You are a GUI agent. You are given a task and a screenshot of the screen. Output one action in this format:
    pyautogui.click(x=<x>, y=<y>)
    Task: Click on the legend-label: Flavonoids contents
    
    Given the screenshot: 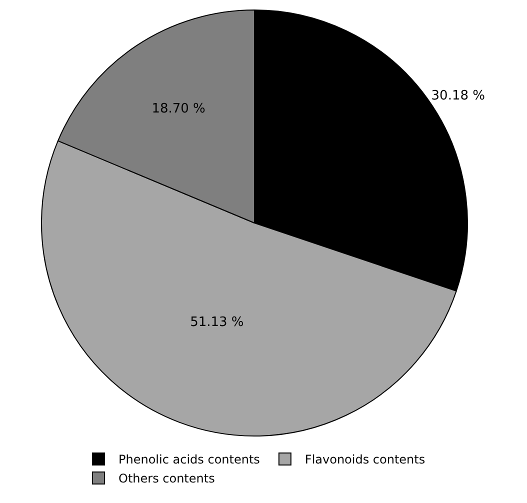 What is the action you would take?
    pyautogui.click(x=365, y=459)
    